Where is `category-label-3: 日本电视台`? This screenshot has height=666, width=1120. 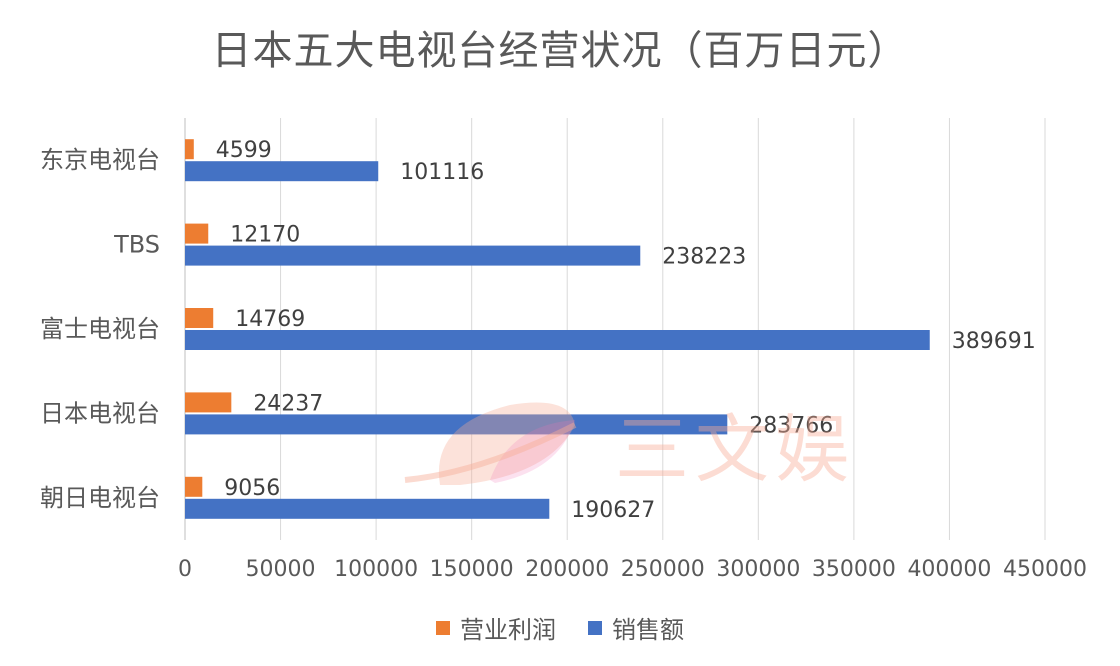
category-label-3: 日本电视台 is located at coordinates (100, 413).